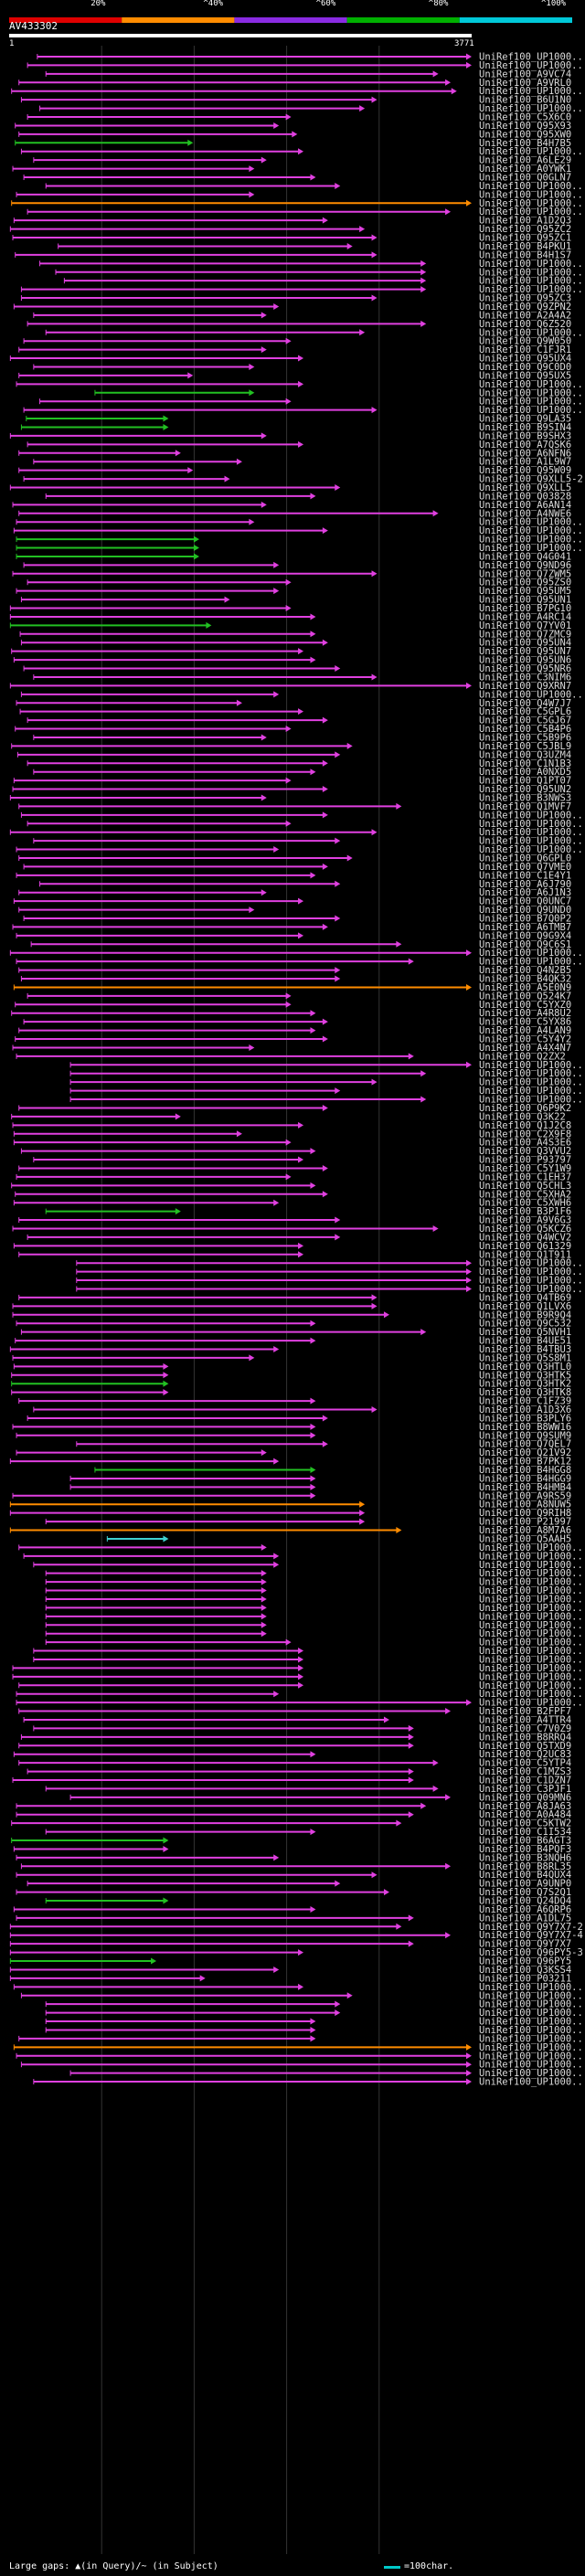 Image resolution: width=585 pixels, height=2576 pixels. Describe the element at coordinates (525, 1254) in the screenshot. I see `hit-label: UniRef100_Q1T911` at that location.